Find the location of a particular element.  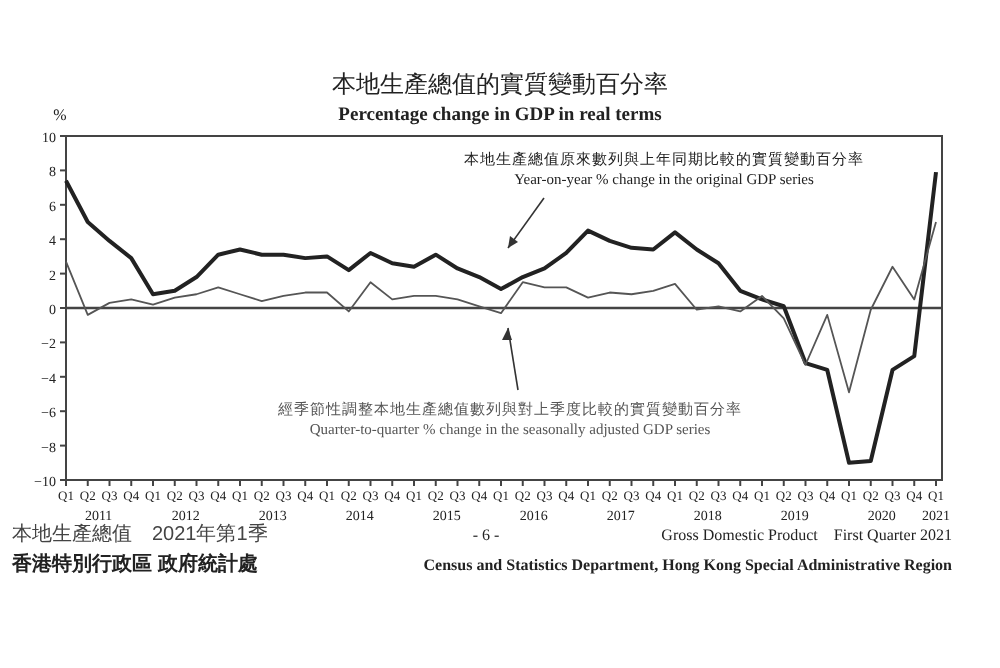

text: Census and Statistics Department, Hong Kong Special Administrative Region is located at coordinates (688, 565).